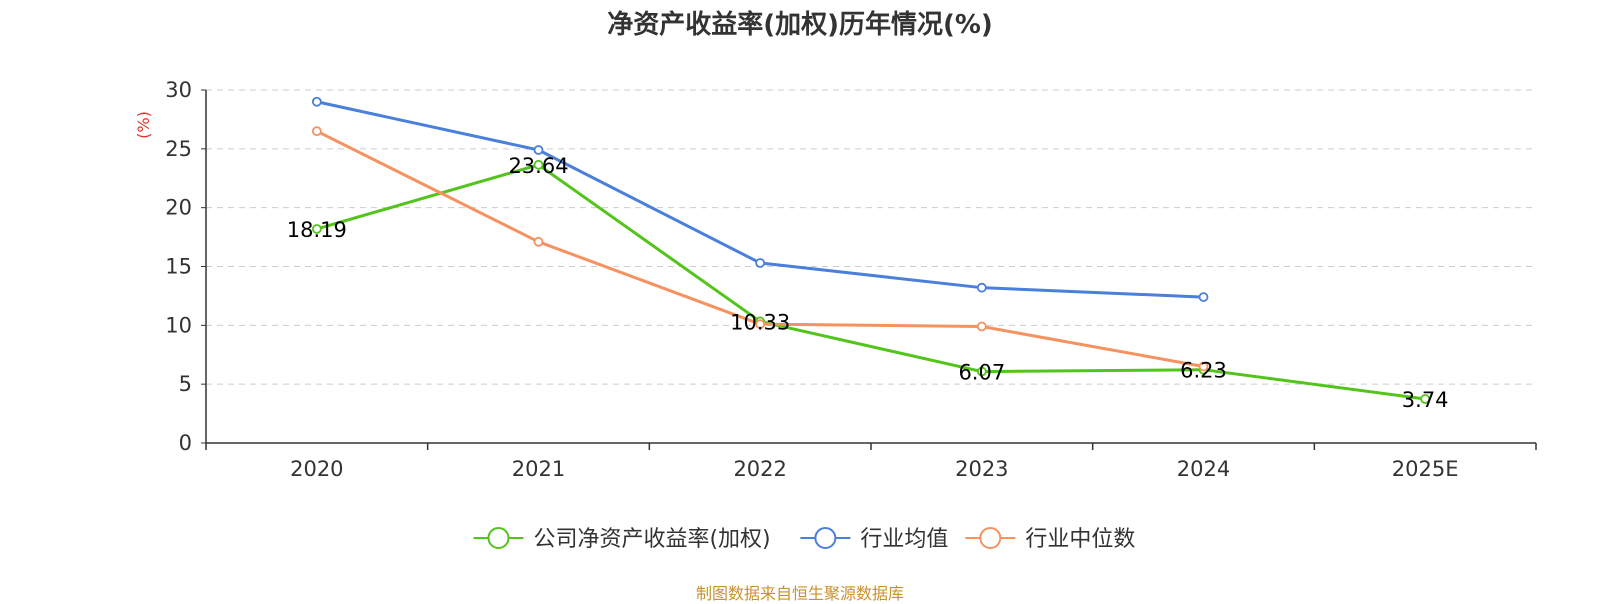 This screenshot has height=604, width=1600. Describe the element at coordinates (178, 267) in the screenshot. I see `y-tick-label: 15` at that location.